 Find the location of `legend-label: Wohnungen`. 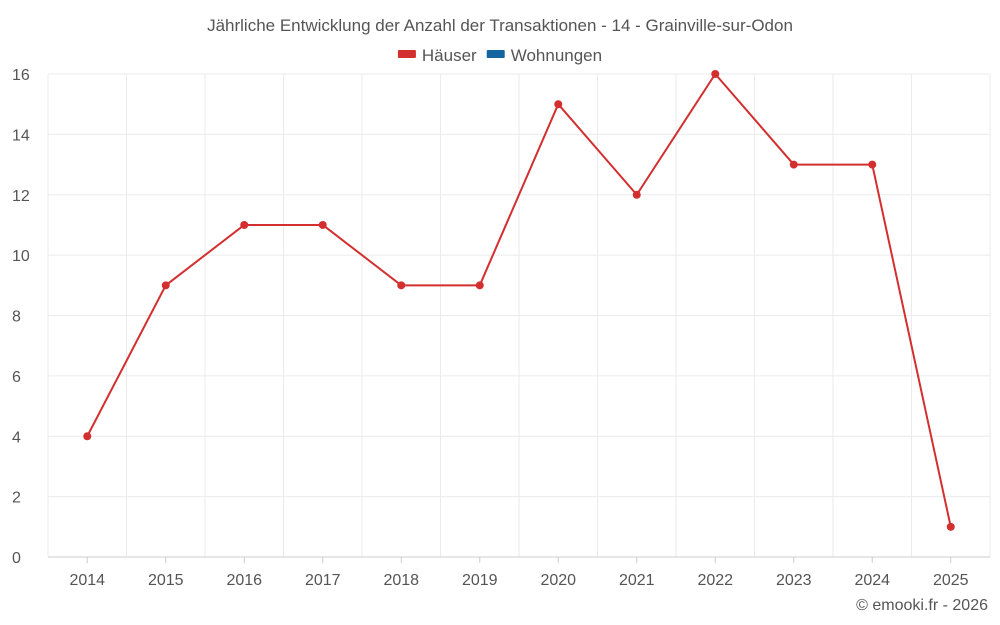

legend-label: Wohnungen is located at coordinates (556, 55).